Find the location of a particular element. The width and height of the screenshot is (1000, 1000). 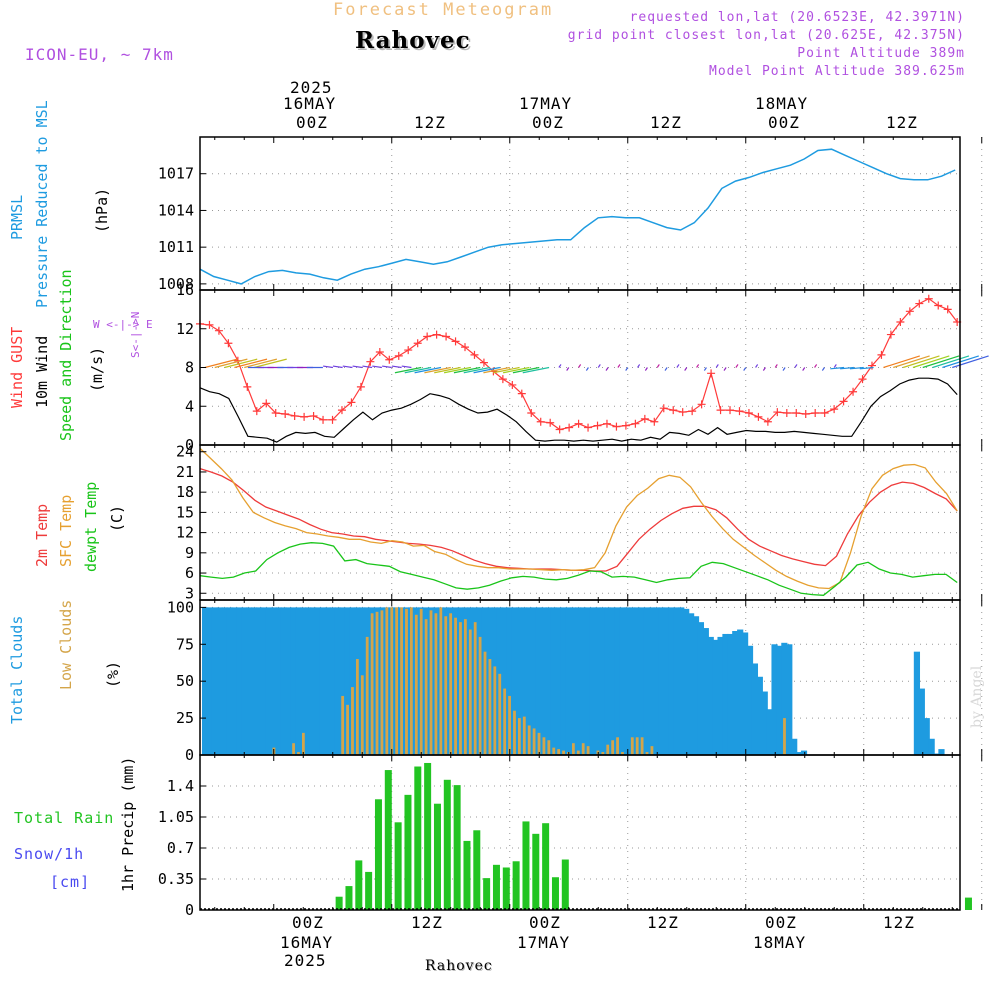

y-tick-label: 100 is located at coordinates (180, 607).